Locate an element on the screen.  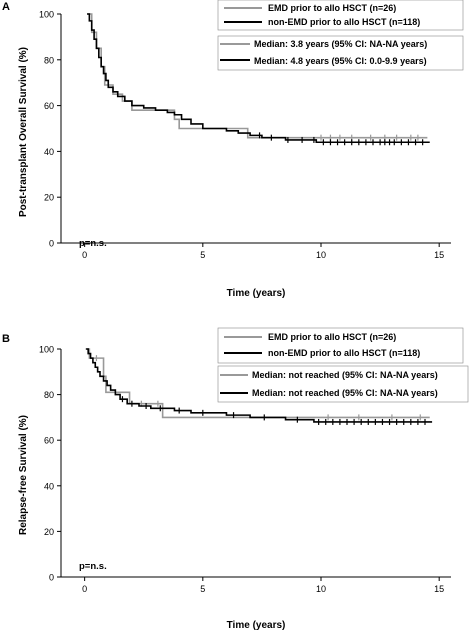
panel-a-median-box is located at coordinates (340, 53).